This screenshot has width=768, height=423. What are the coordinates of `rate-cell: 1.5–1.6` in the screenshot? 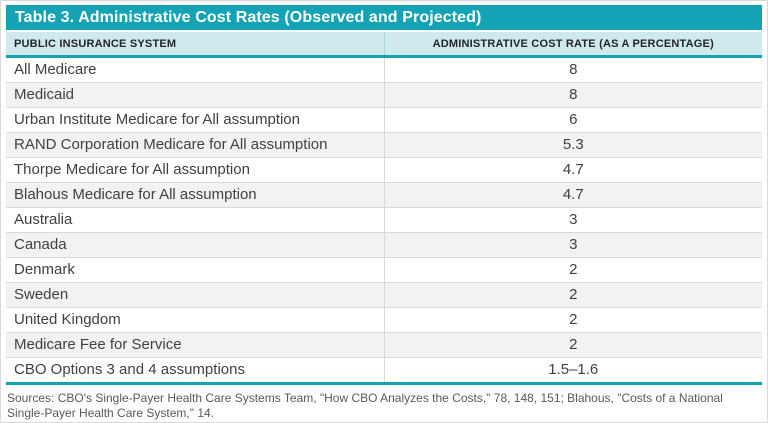 It's located at (573, 371).